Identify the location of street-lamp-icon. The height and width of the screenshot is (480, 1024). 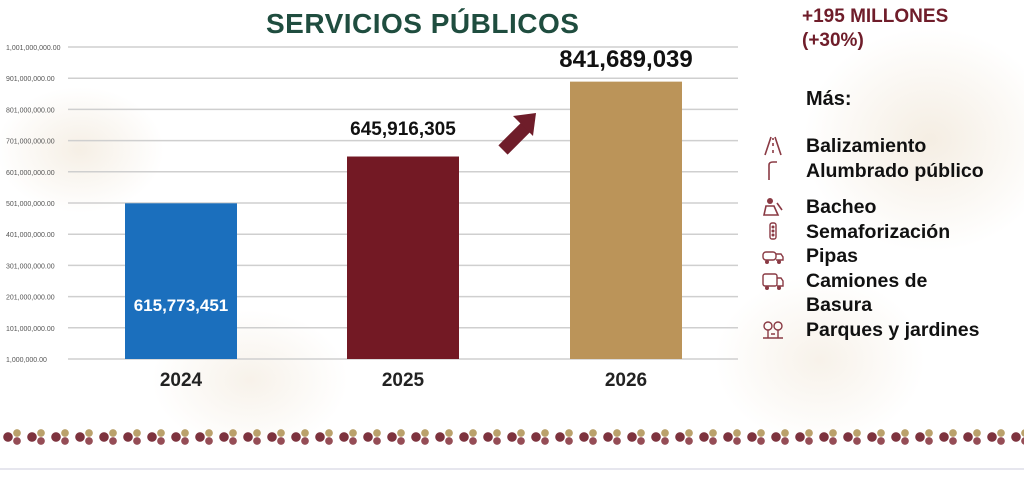
(773, 170).